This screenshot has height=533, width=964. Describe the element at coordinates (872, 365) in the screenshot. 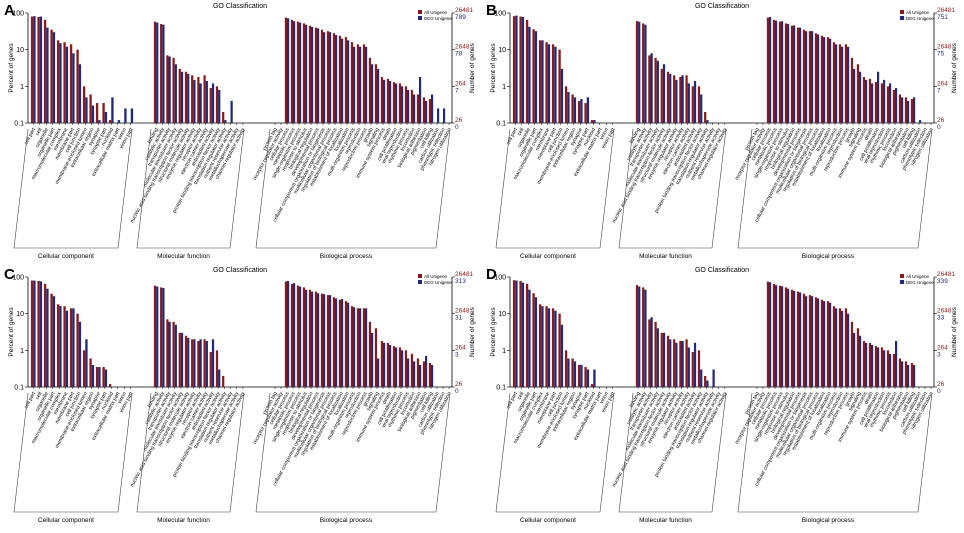

I see `panel-d-bar-deg-death` at that location.